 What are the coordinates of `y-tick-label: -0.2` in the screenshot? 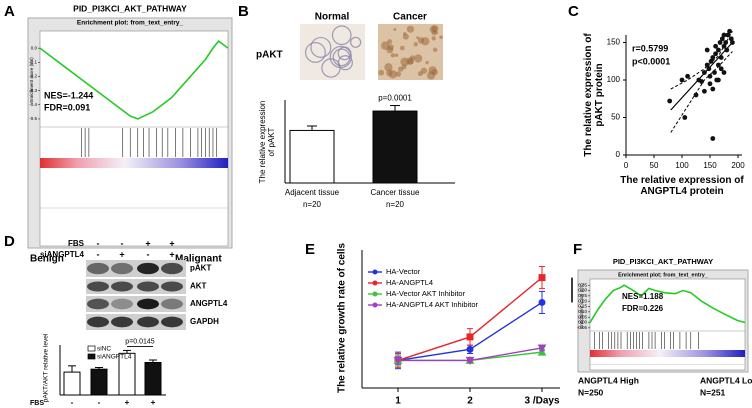 It's located at (33, 76).